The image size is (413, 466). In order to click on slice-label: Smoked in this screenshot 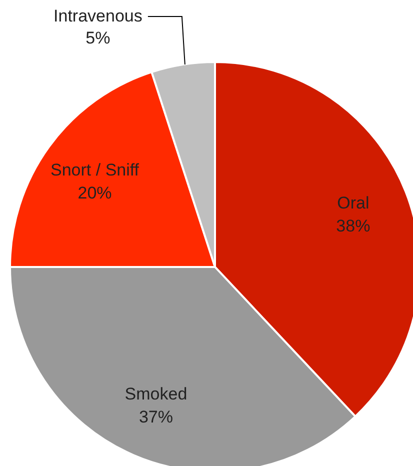, I will do `click(156, 394)`.